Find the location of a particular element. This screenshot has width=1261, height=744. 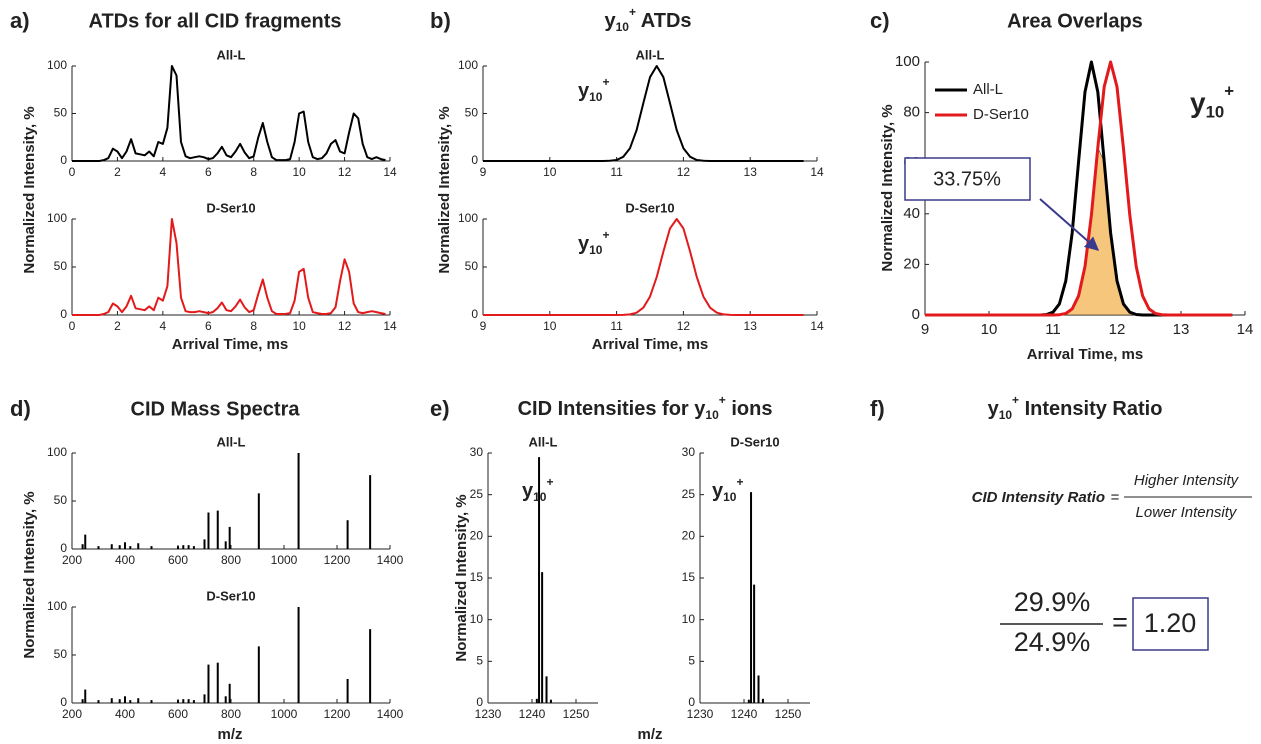

x-tick-label: 600 is located at coordinates (178, 714).